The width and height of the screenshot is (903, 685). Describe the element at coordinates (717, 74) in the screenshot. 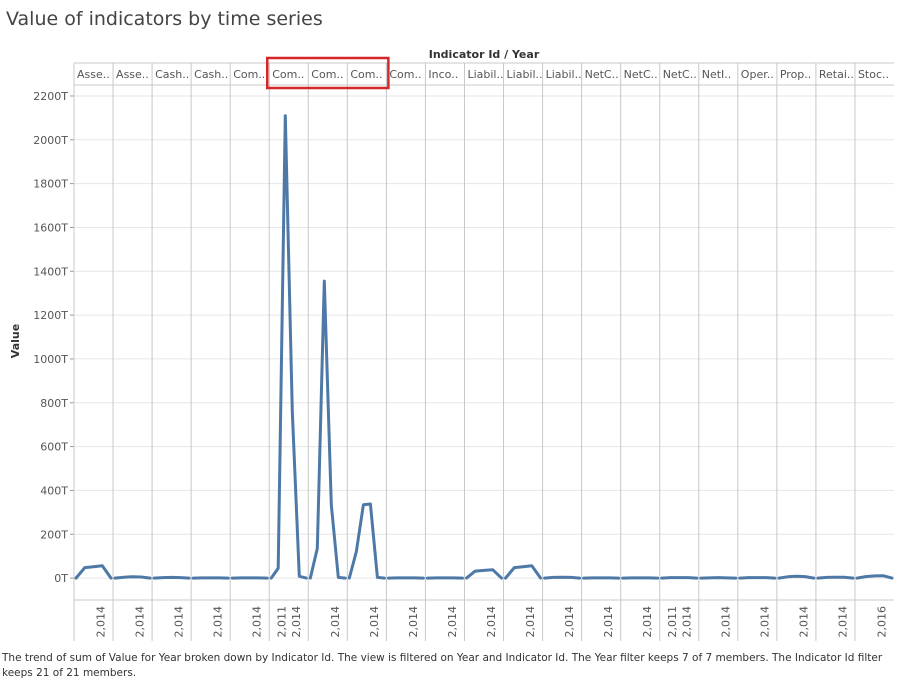

I see `panel-header-label: NetI..` at that location.